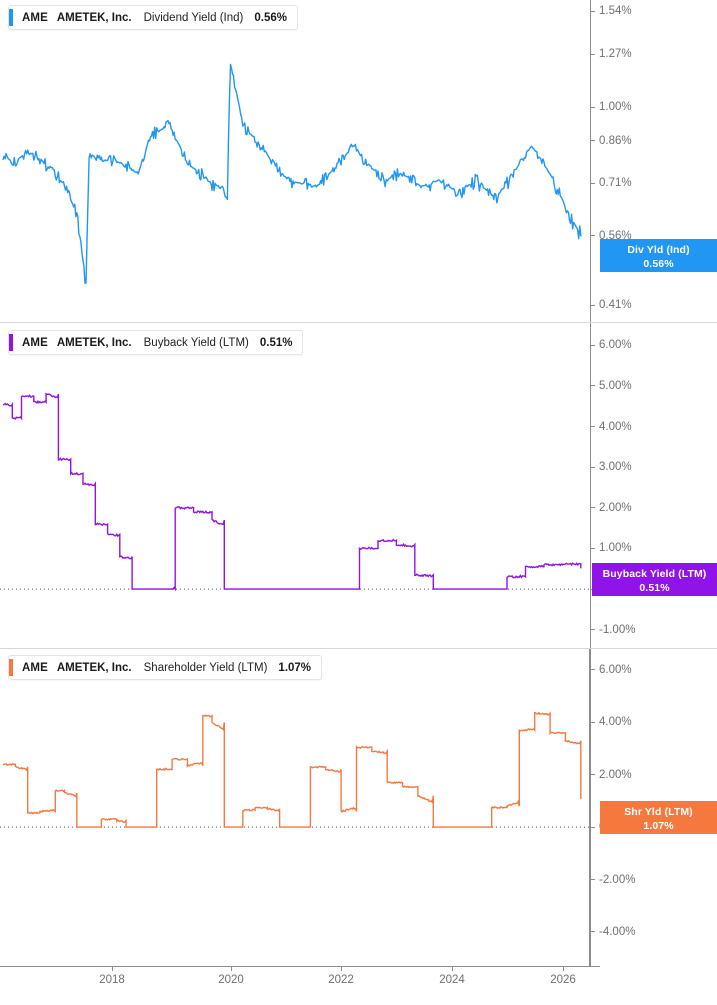  What do you see at coordinates (653, 161) in the screenshot?
I see `y-axis-dividend: 1.54% 1.27% 1.00% 0.86% 0.71% 0.56% 0.41%` at bounding box center [653, 161].